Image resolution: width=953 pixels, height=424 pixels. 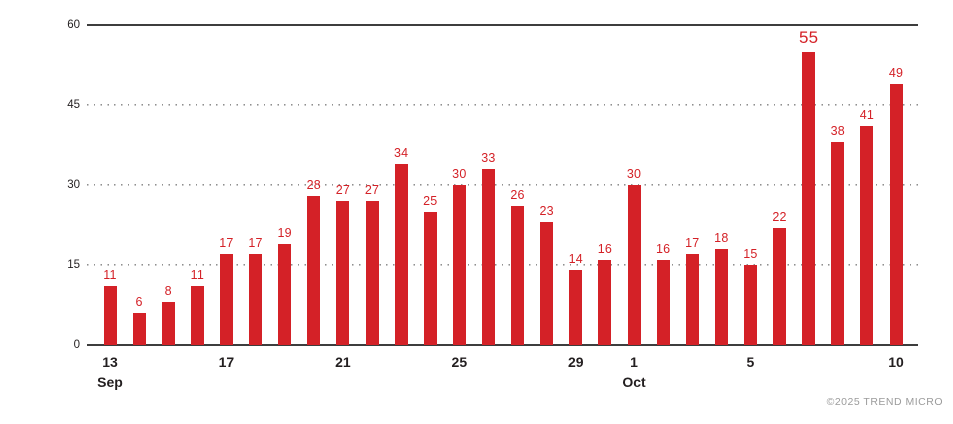 I want to click on y-tick-0: 0, so click(x=76, y=344).